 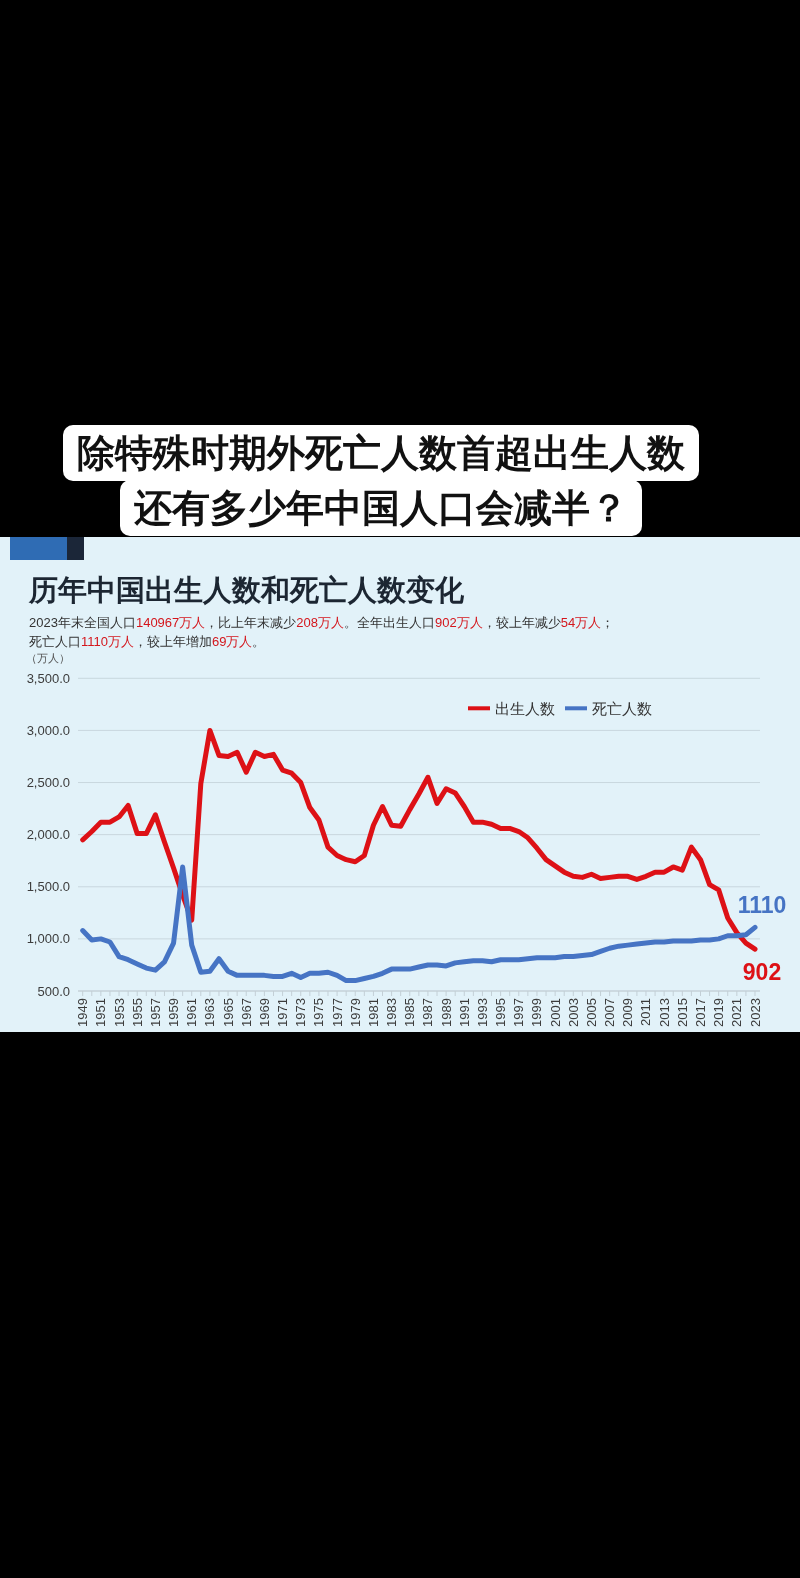 I want to click on y-tick-label: 2,500.0, so click(x=48, y=783).